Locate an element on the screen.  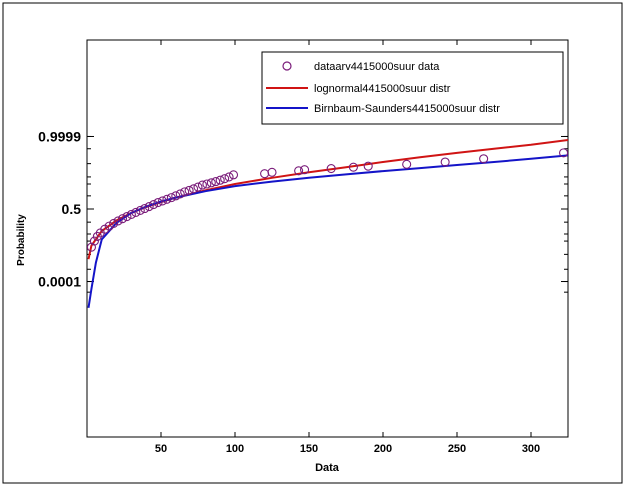
legend-label-birnbaum-saunders: Birnbaum-Saunders4415000suur distr is located at coordinates (407, 109).